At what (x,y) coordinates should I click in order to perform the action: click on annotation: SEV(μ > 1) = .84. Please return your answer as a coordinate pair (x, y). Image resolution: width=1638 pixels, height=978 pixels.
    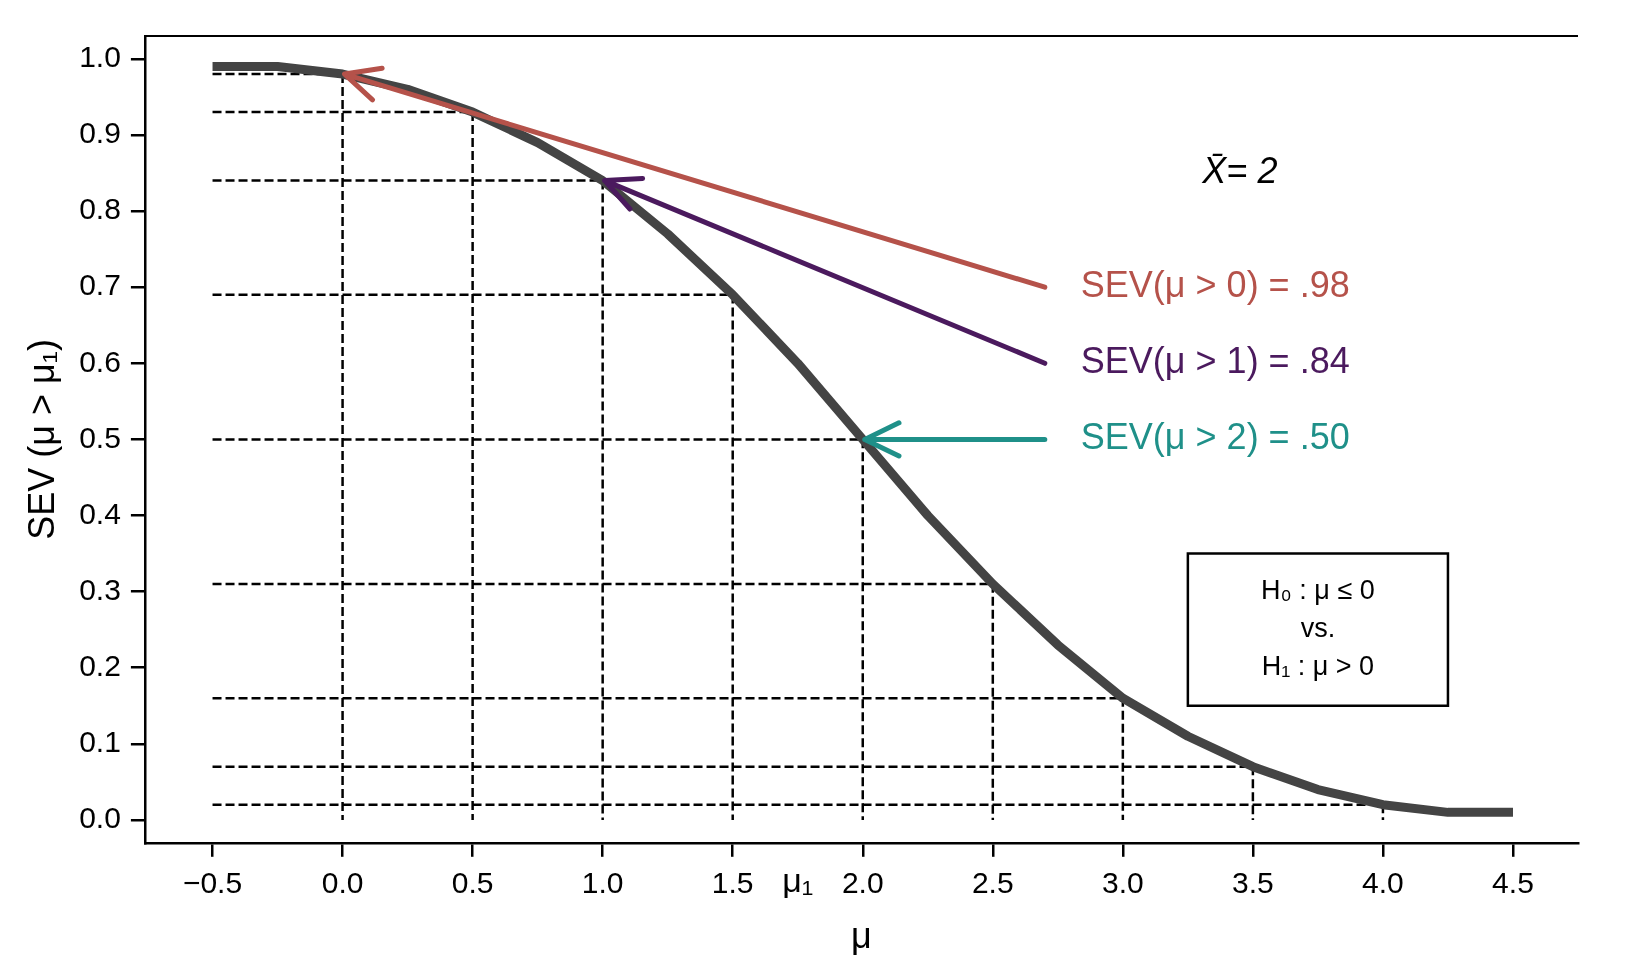
    Looking at the image, I should click on (1215, 361).